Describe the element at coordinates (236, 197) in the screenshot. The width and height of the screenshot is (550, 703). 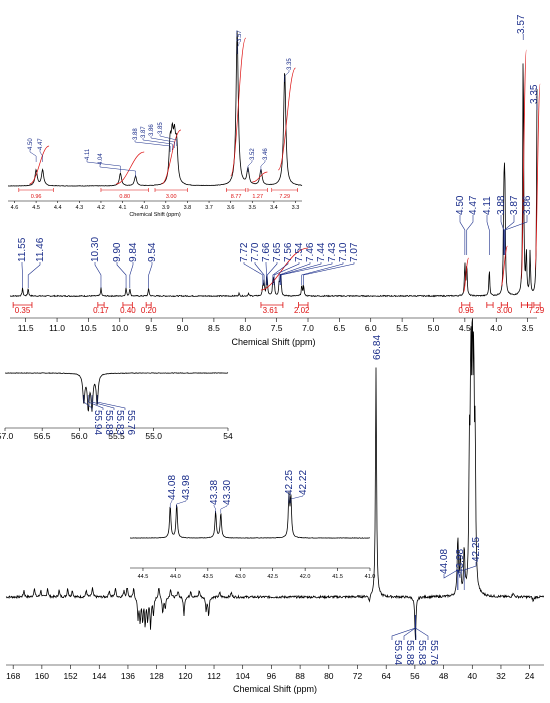
I see `h1-inset-integral-label: 8.77` at that location.